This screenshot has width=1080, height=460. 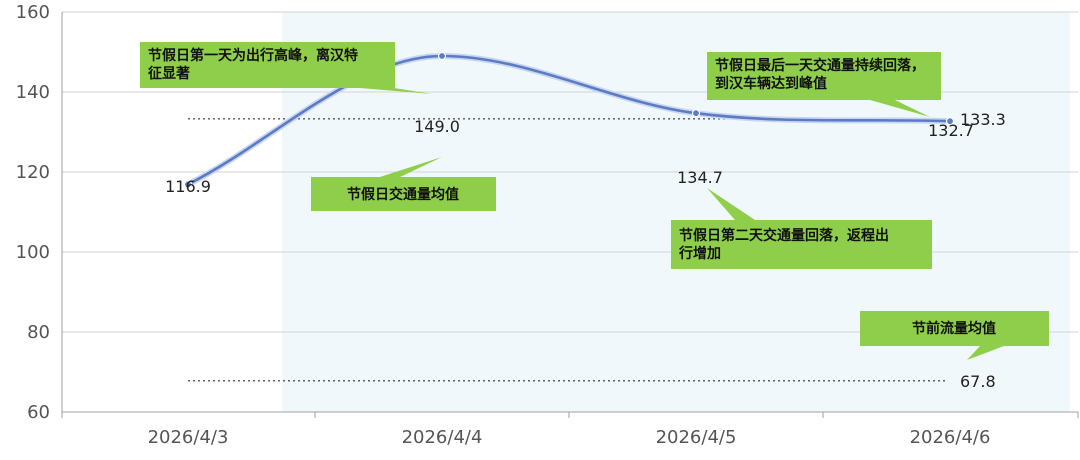 What do you see at coordinates (951, 130) in the screenshot?
I see `data-label: 132.7` at bounding box center [951, 130].